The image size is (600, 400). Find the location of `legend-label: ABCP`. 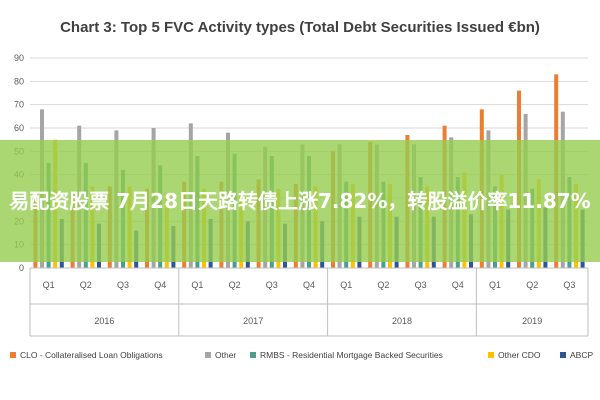

legend-label: ABCP is located at coordinates (581, 355).